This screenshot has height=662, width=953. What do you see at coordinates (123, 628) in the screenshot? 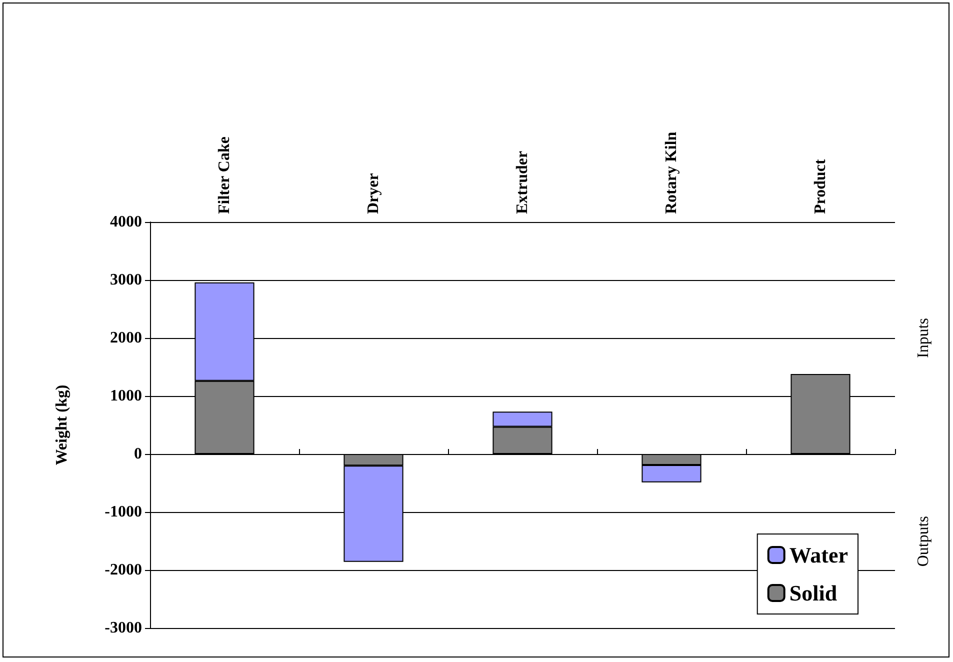
I see `y-tick-label: -3000` at bounding box center [123, 628].